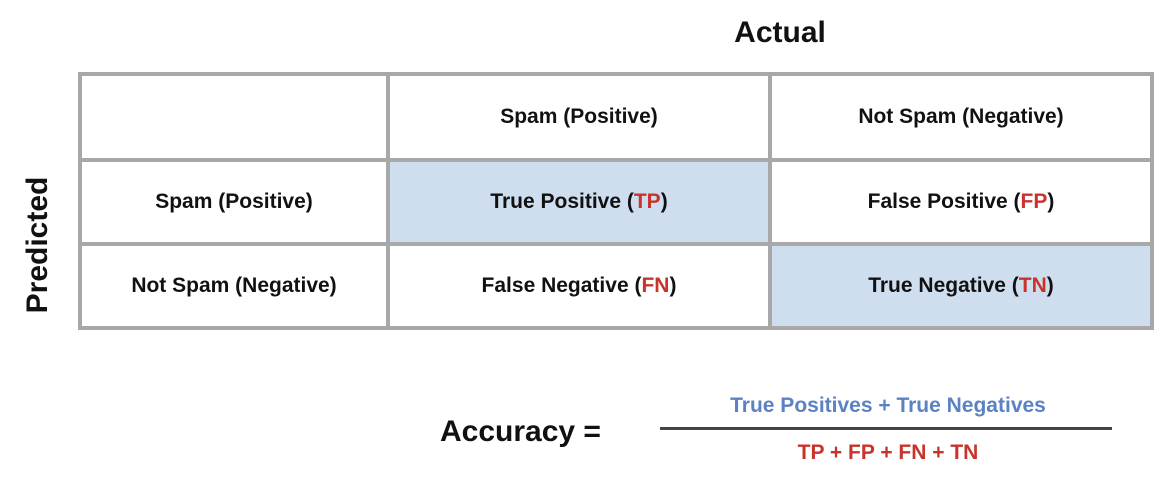  I want to click on formula-numerator: True Positives + True Negatives, so click(888, 405).